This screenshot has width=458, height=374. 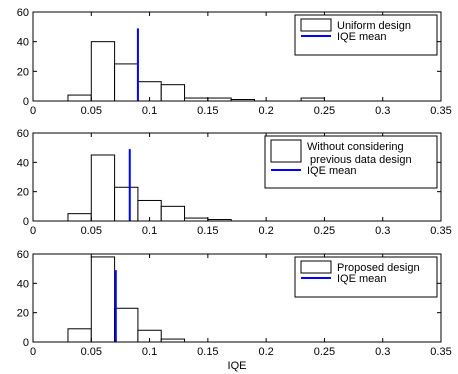 I want to click on legend-label-histogram: Without considering previous data design, so click(x=359, y=153).